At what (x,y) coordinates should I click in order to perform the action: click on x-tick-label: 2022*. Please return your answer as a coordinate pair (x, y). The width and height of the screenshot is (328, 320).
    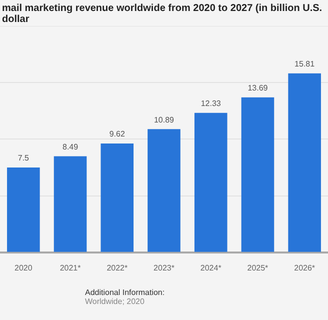
    Looking at the image, I should click on (117, 267).